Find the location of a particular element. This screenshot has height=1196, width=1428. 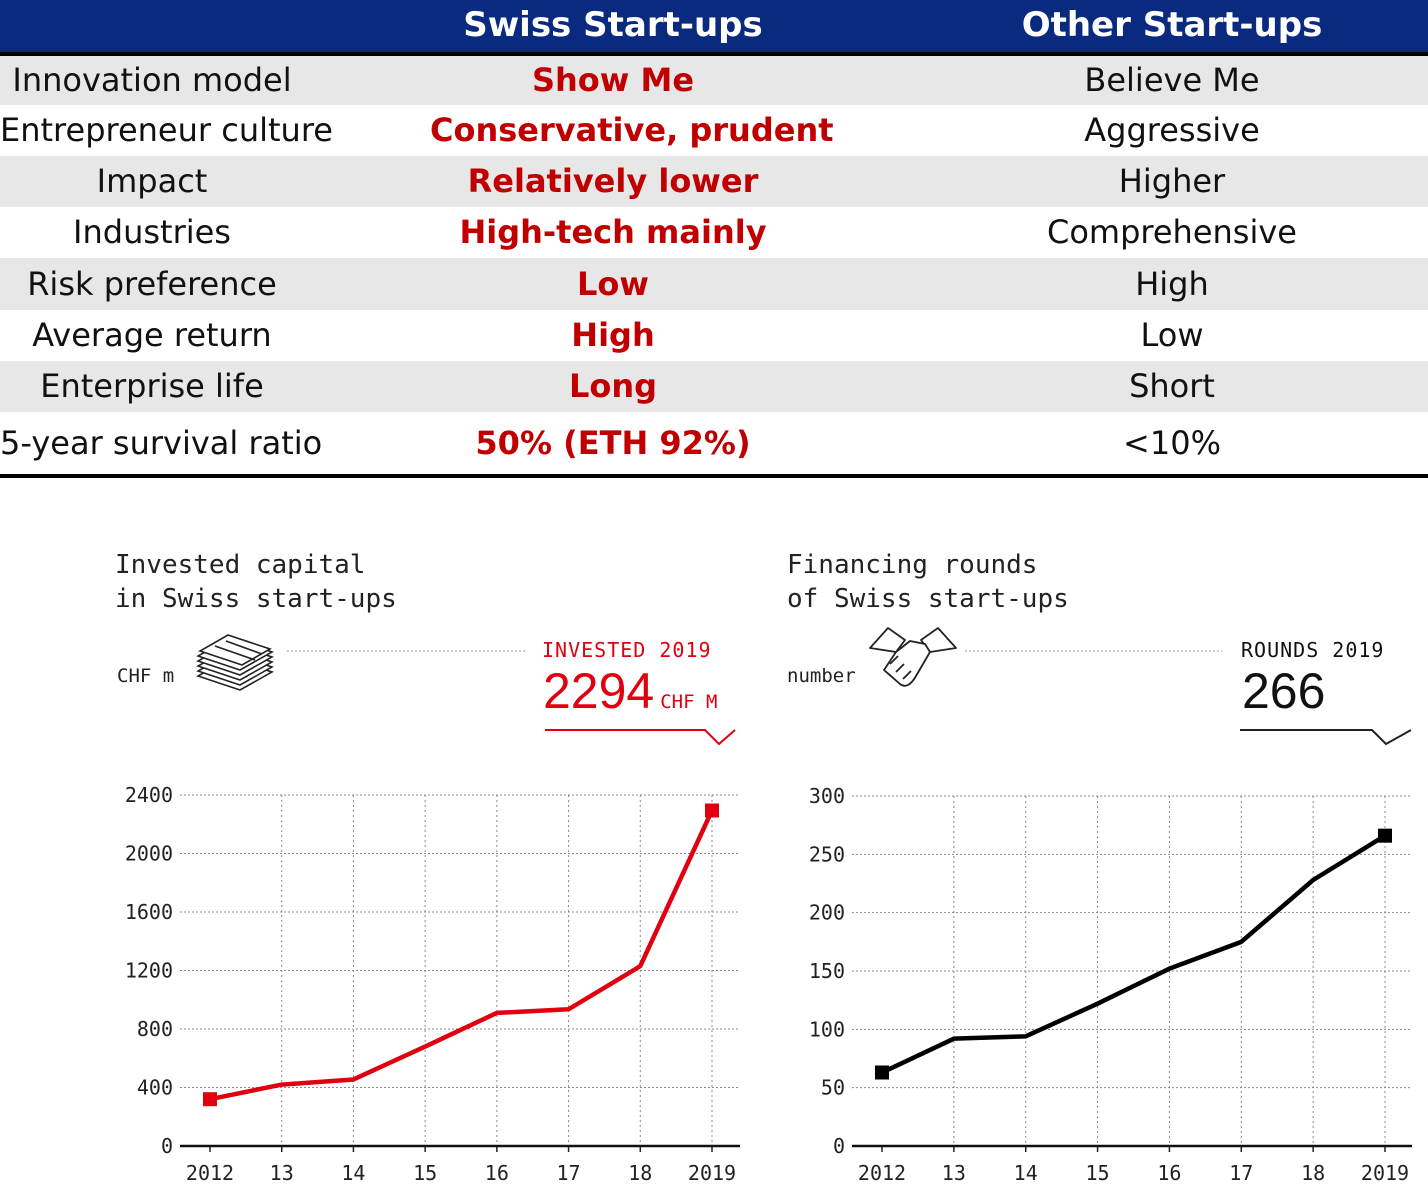

y-tick-label: 50 is located at coordinates (833, 1088).